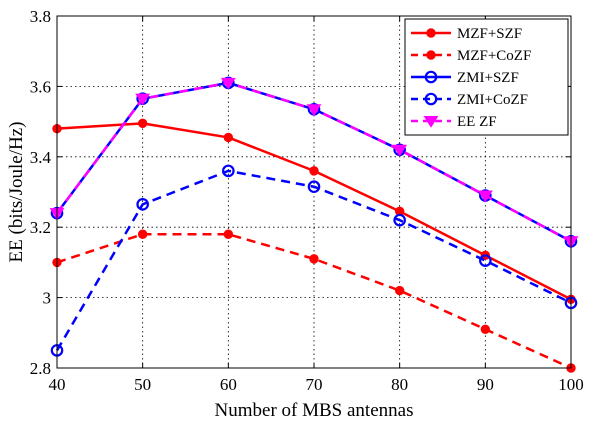 The height and width of the screenshot is (424, 592). I want to click on x-axis-label: Number of MBS antennas, so click(314, 410).